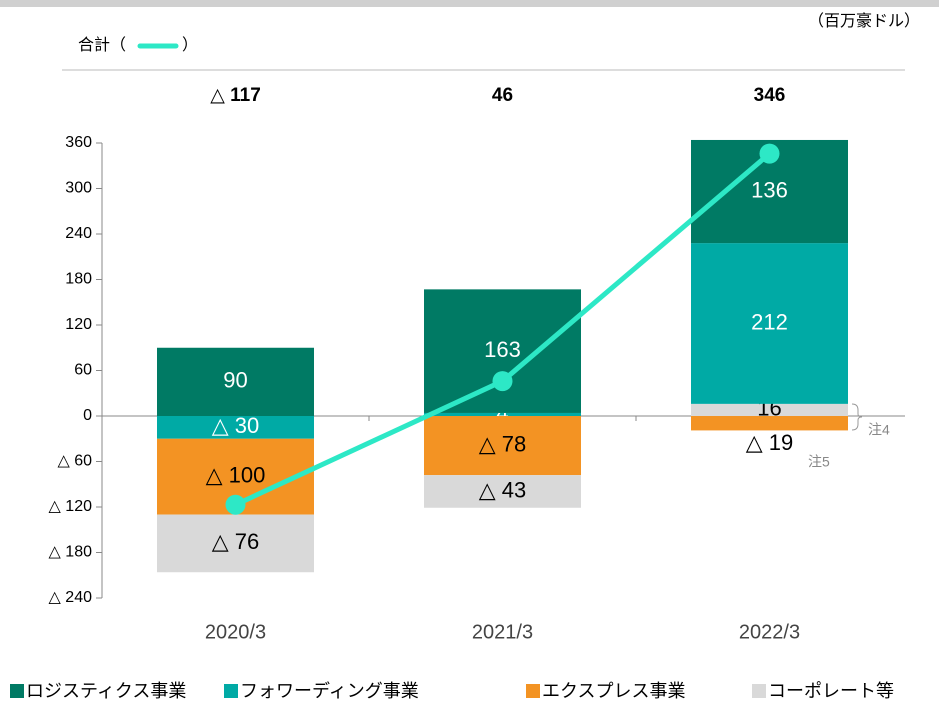  I want to click on y-tick-label: △ 180, so click(71, 552).